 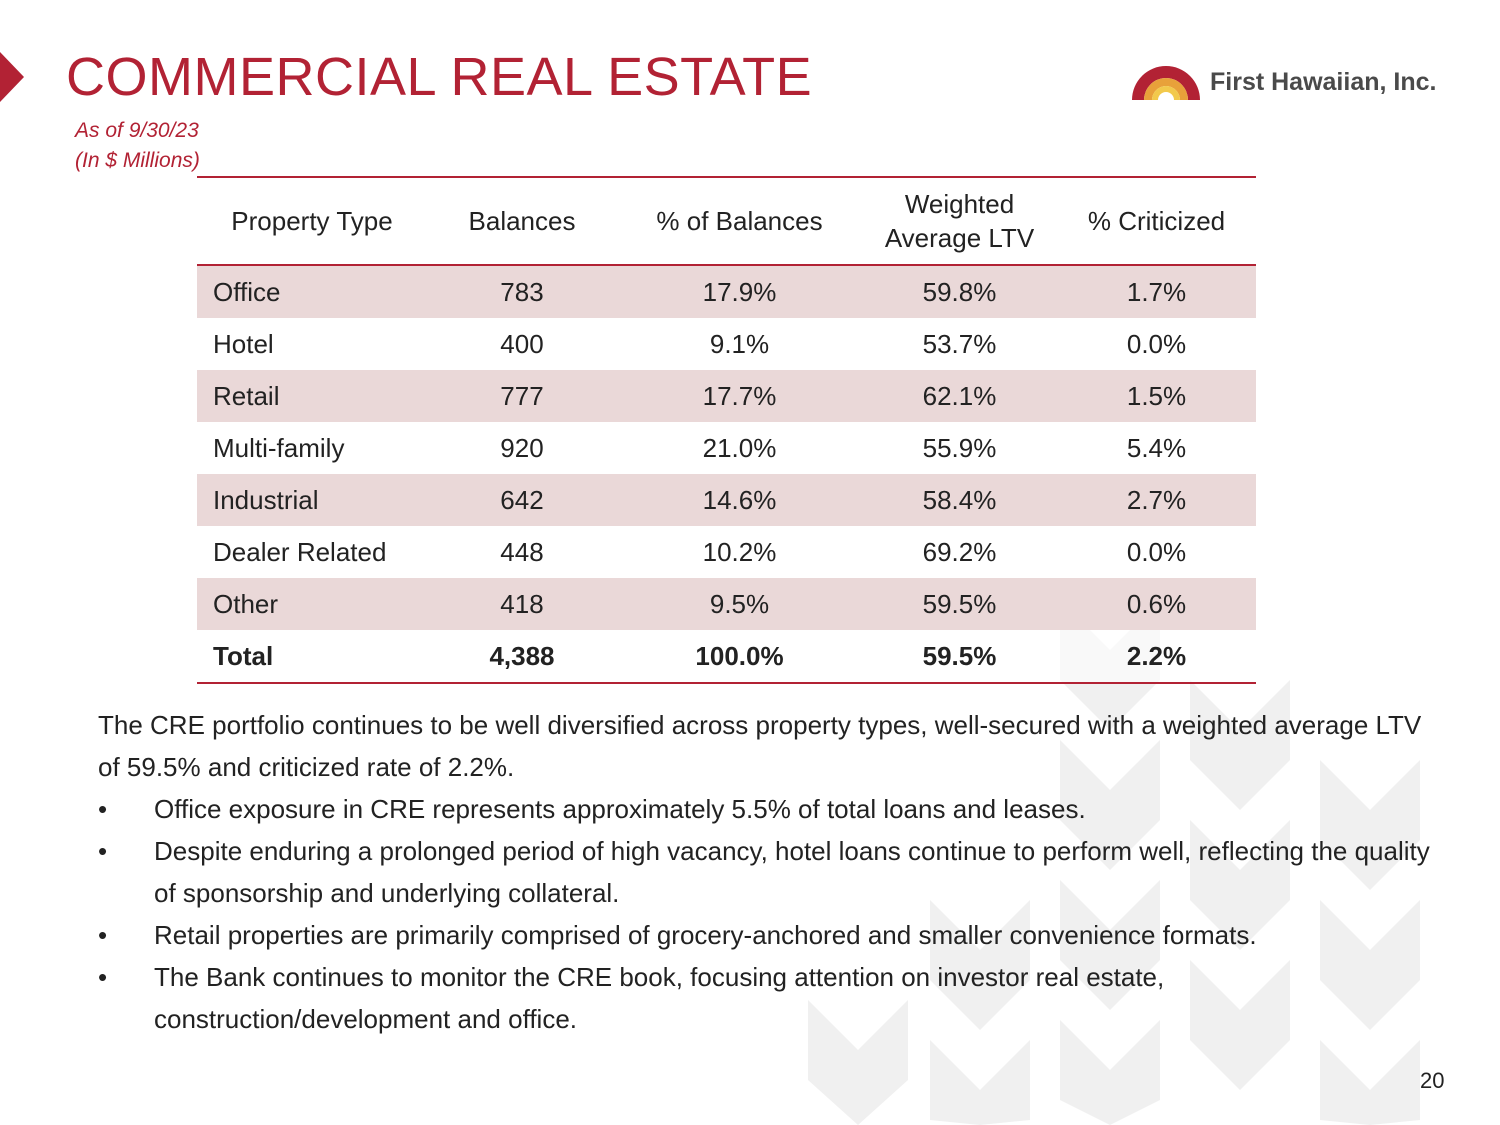 I want to click on company-logo: First Hawaiian, Inc., so click(x=1283, y=82).